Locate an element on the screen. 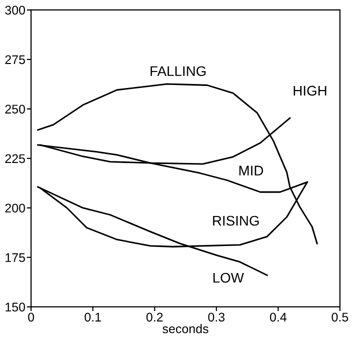  y-tick-label: 200 is located at coordinates (15, 208).